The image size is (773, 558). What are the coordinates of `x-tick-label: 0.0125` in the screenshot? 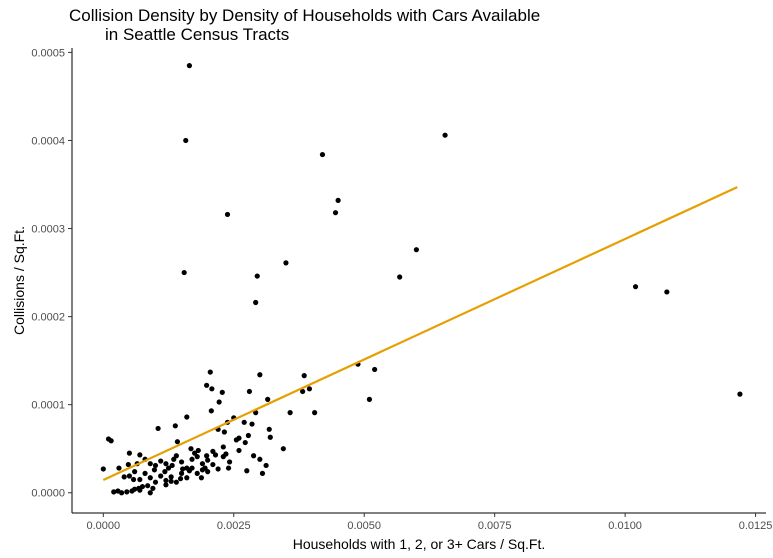 It's located at (756, 526).